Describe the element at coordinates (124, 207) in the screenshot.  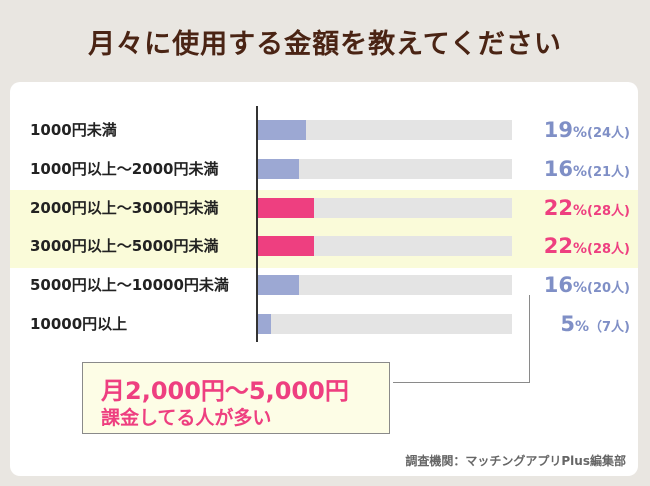
I see `category-label: 2000円以上～3000円未満` at that location.